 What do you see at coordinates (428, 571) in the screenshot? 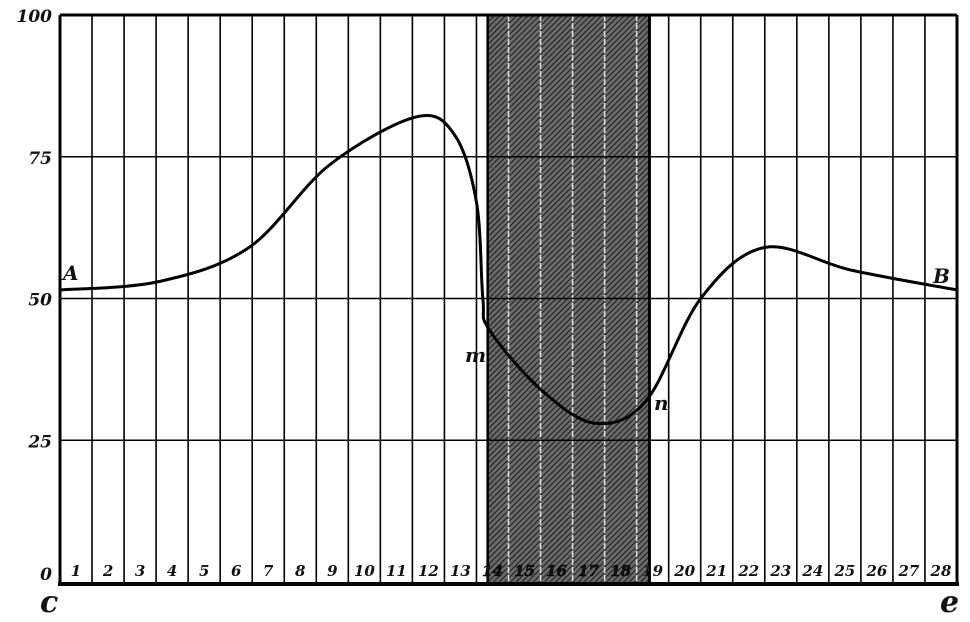
I see `x-tick-label: 12` at bounding box center [428, 571].